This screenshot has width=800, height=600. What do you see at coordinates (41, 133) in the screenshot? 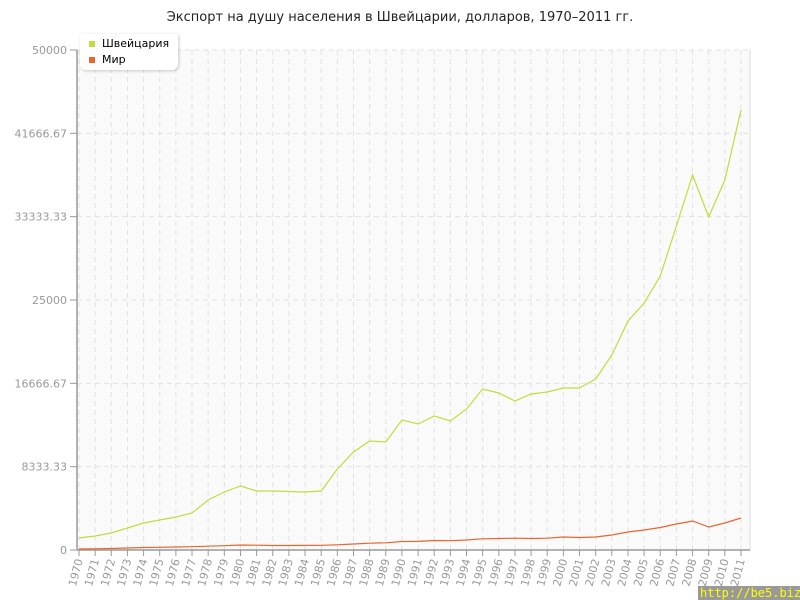
I see `y-tick-label: 41666.67` at bounding box center [41, 133].